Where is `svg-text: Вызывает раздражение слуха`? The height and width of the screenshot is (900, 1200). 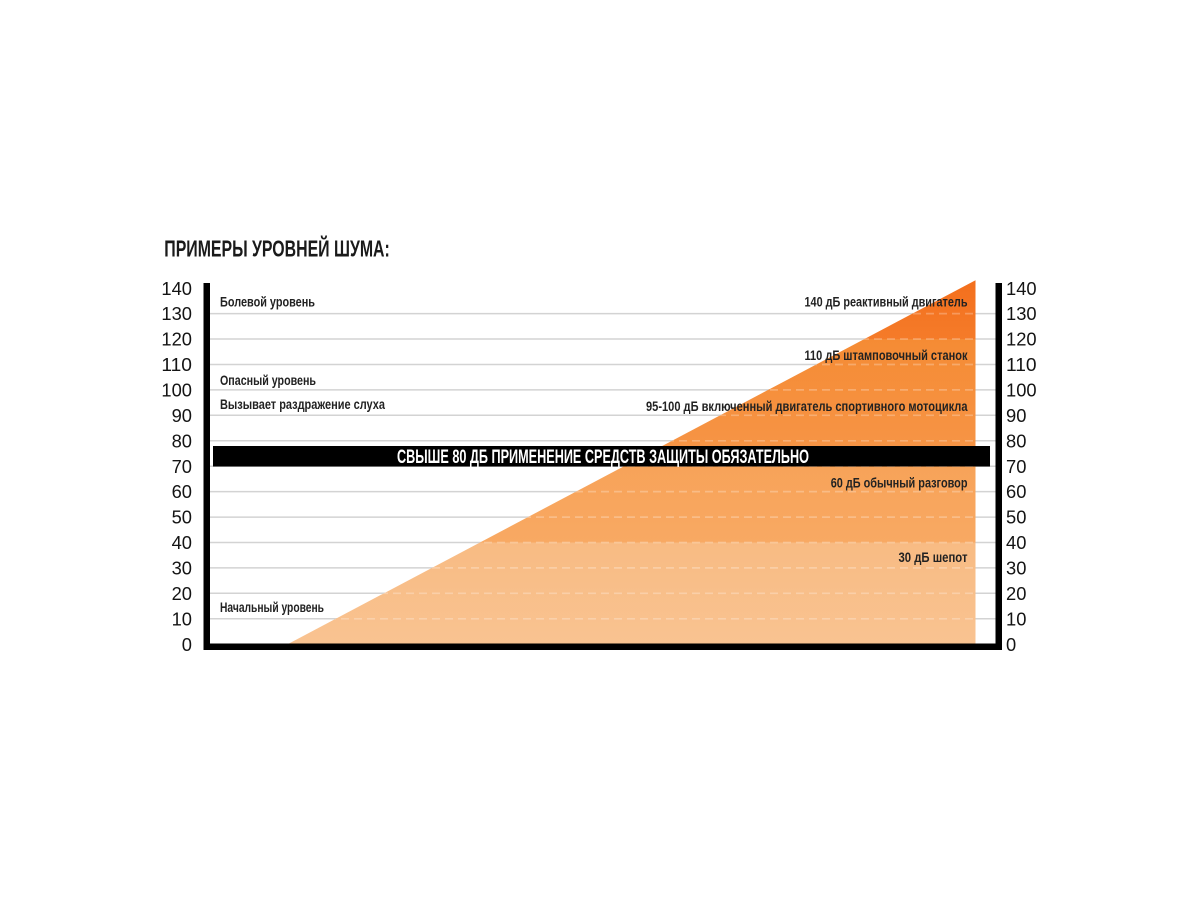
svg-text: Вызывает раздражение слуха is located at coordinates (302, 404).